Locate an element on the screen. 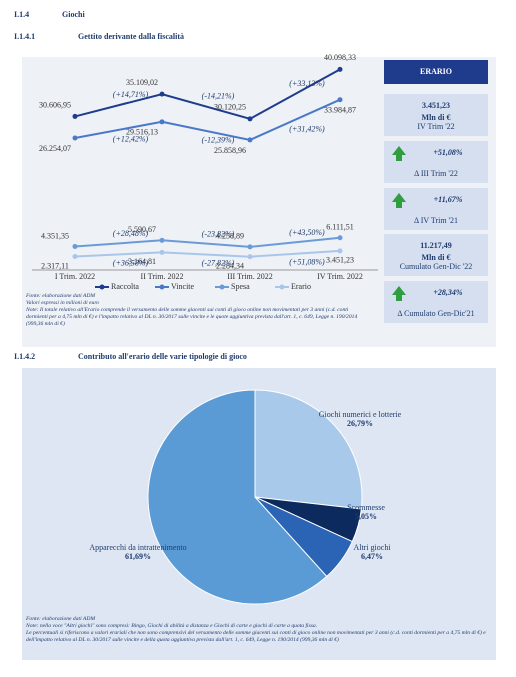  erario-caption: Δ III Trim '22 is located at coordinates (436, 173).